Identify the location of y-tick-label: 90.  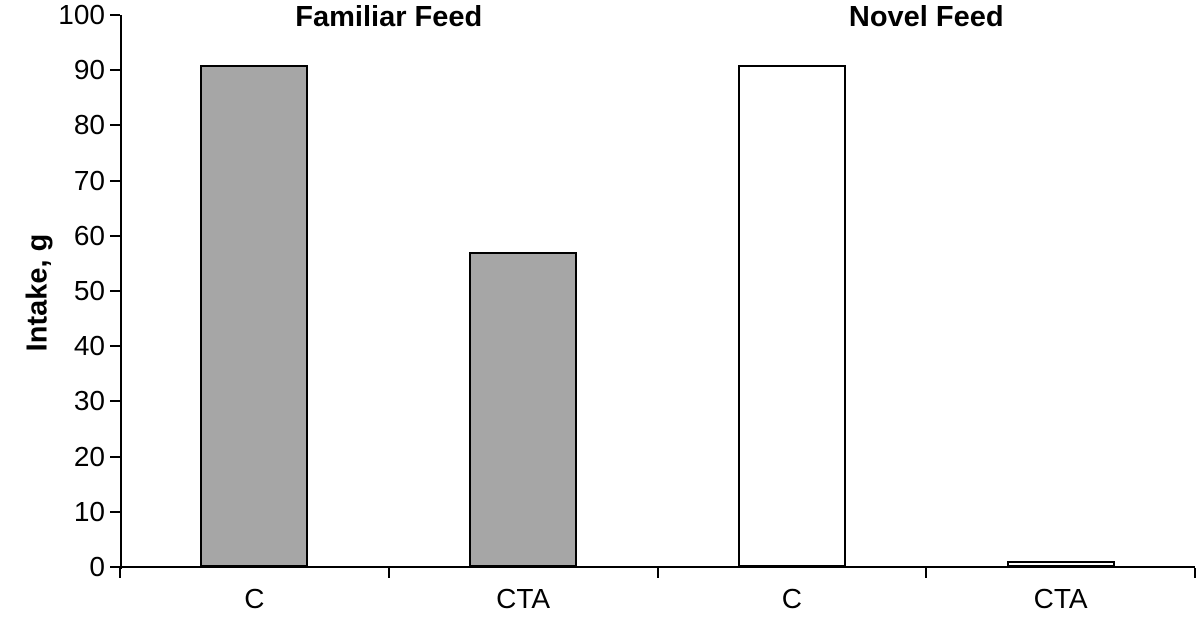
(89, 70).